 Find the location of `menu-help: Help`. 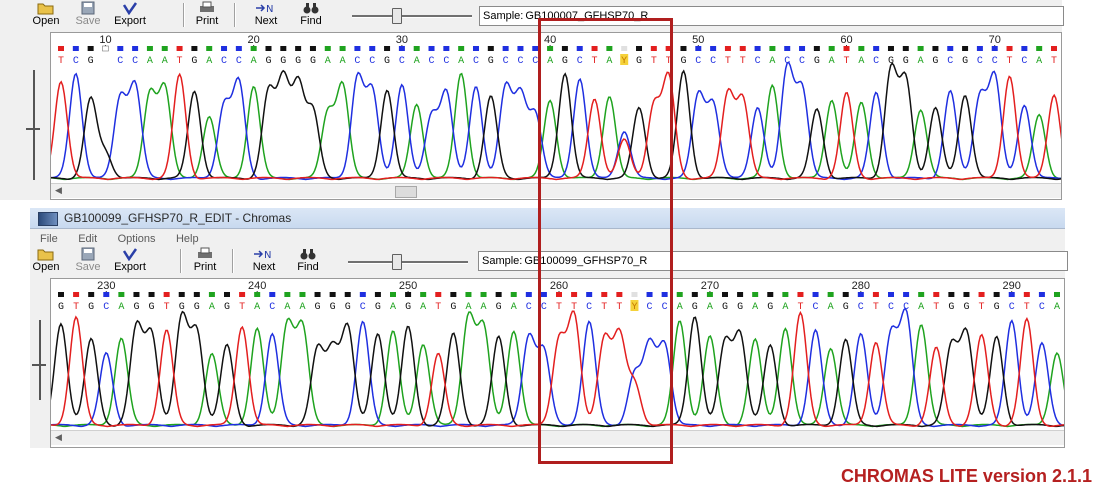

menu-help: Help is located at coordinates (187, 239).